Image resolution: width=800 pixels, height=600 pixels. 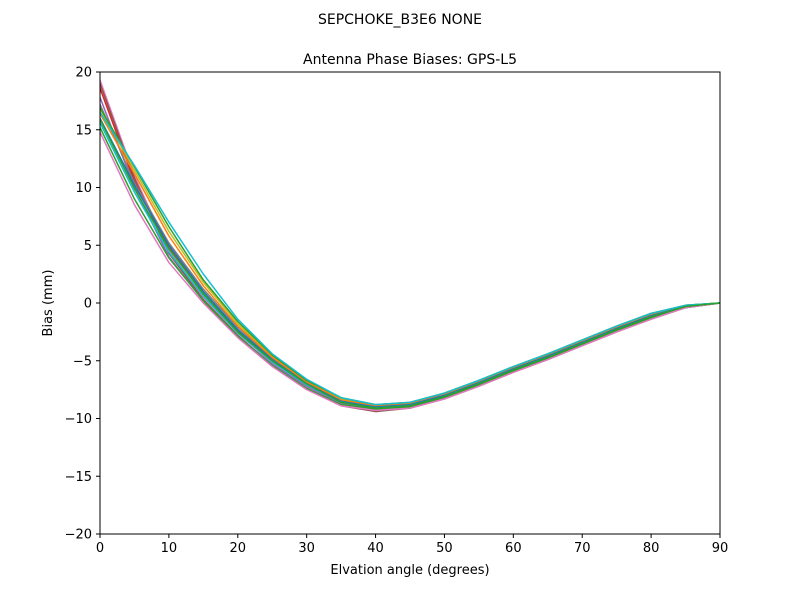 What do you see at coordinates (412, 545) in the screenshot?
I see `x-axis-ticks: 0 10 20 30 40 50 60 70 80 90` at bounding box center [412, 545].